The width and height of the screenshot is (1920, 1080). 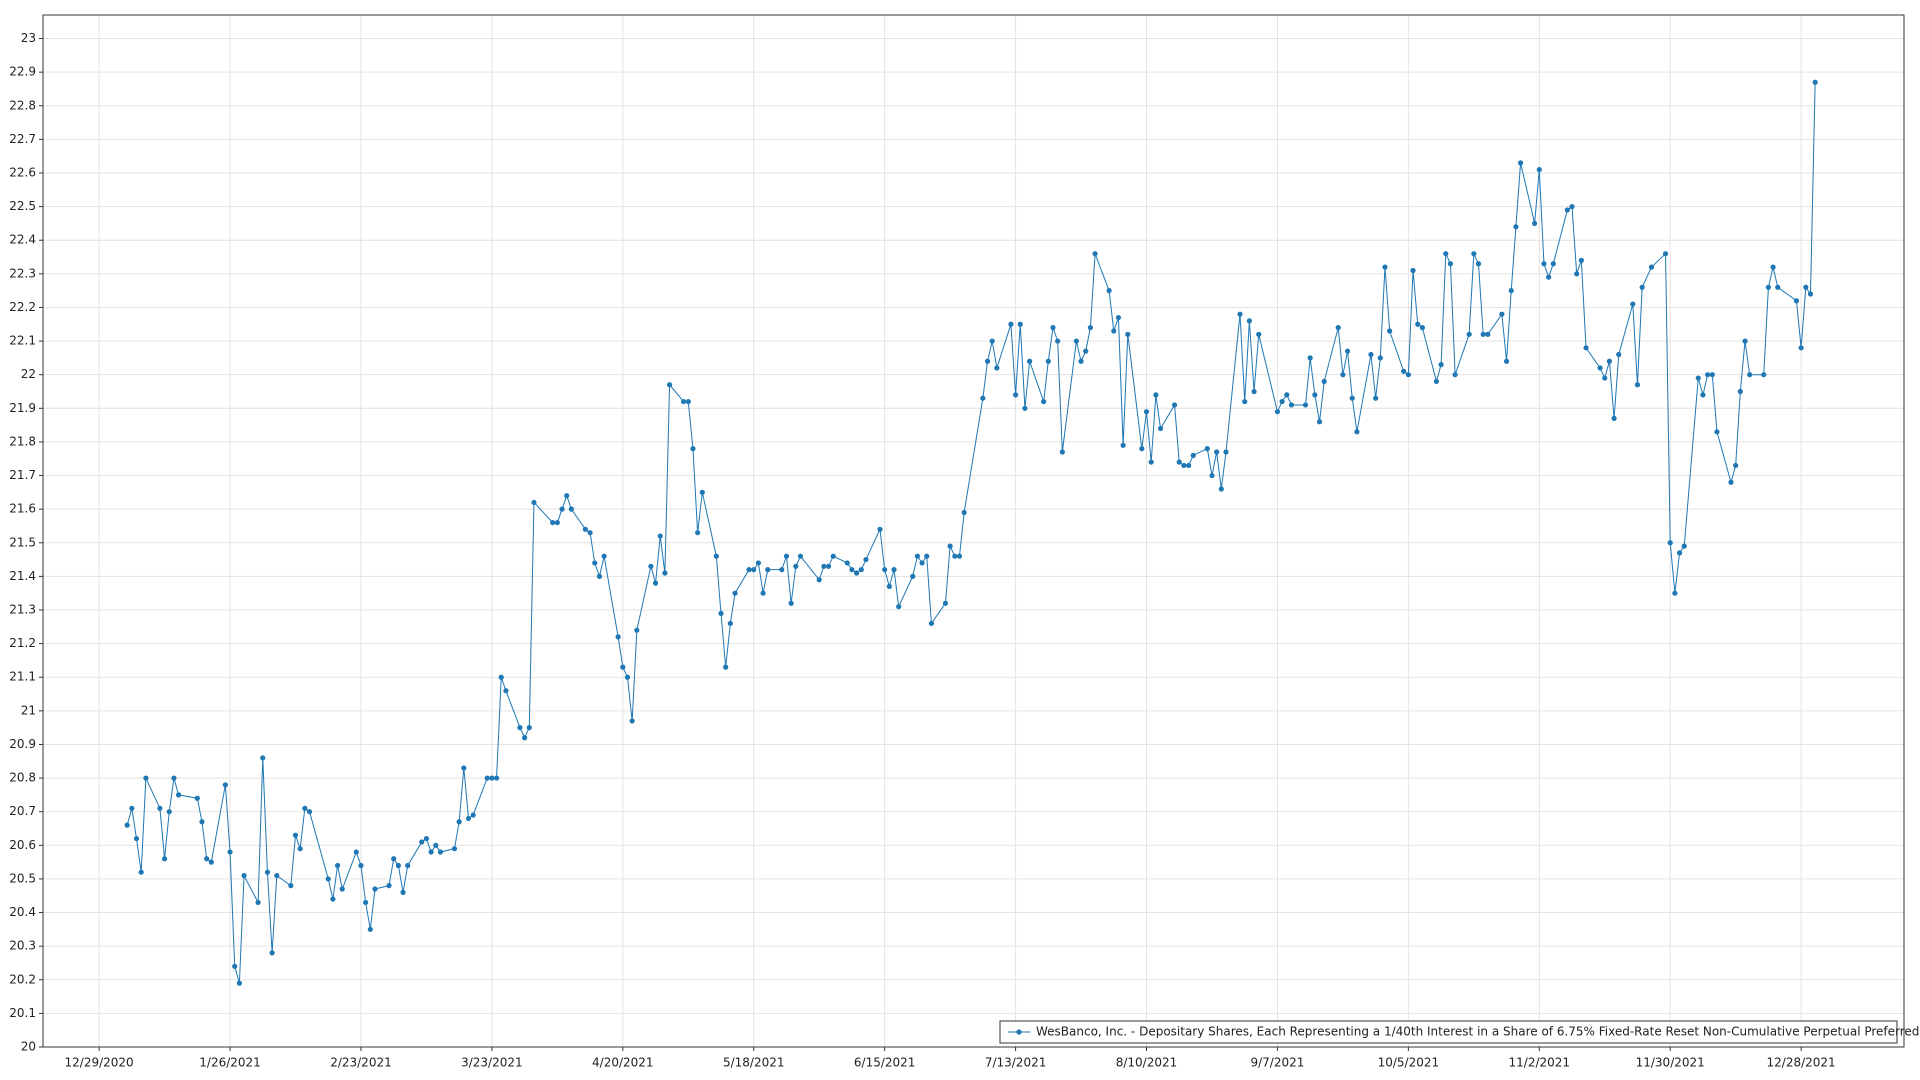 I want to click on x-tick-label: 6/15/2021, so click(x=885, y=1063).